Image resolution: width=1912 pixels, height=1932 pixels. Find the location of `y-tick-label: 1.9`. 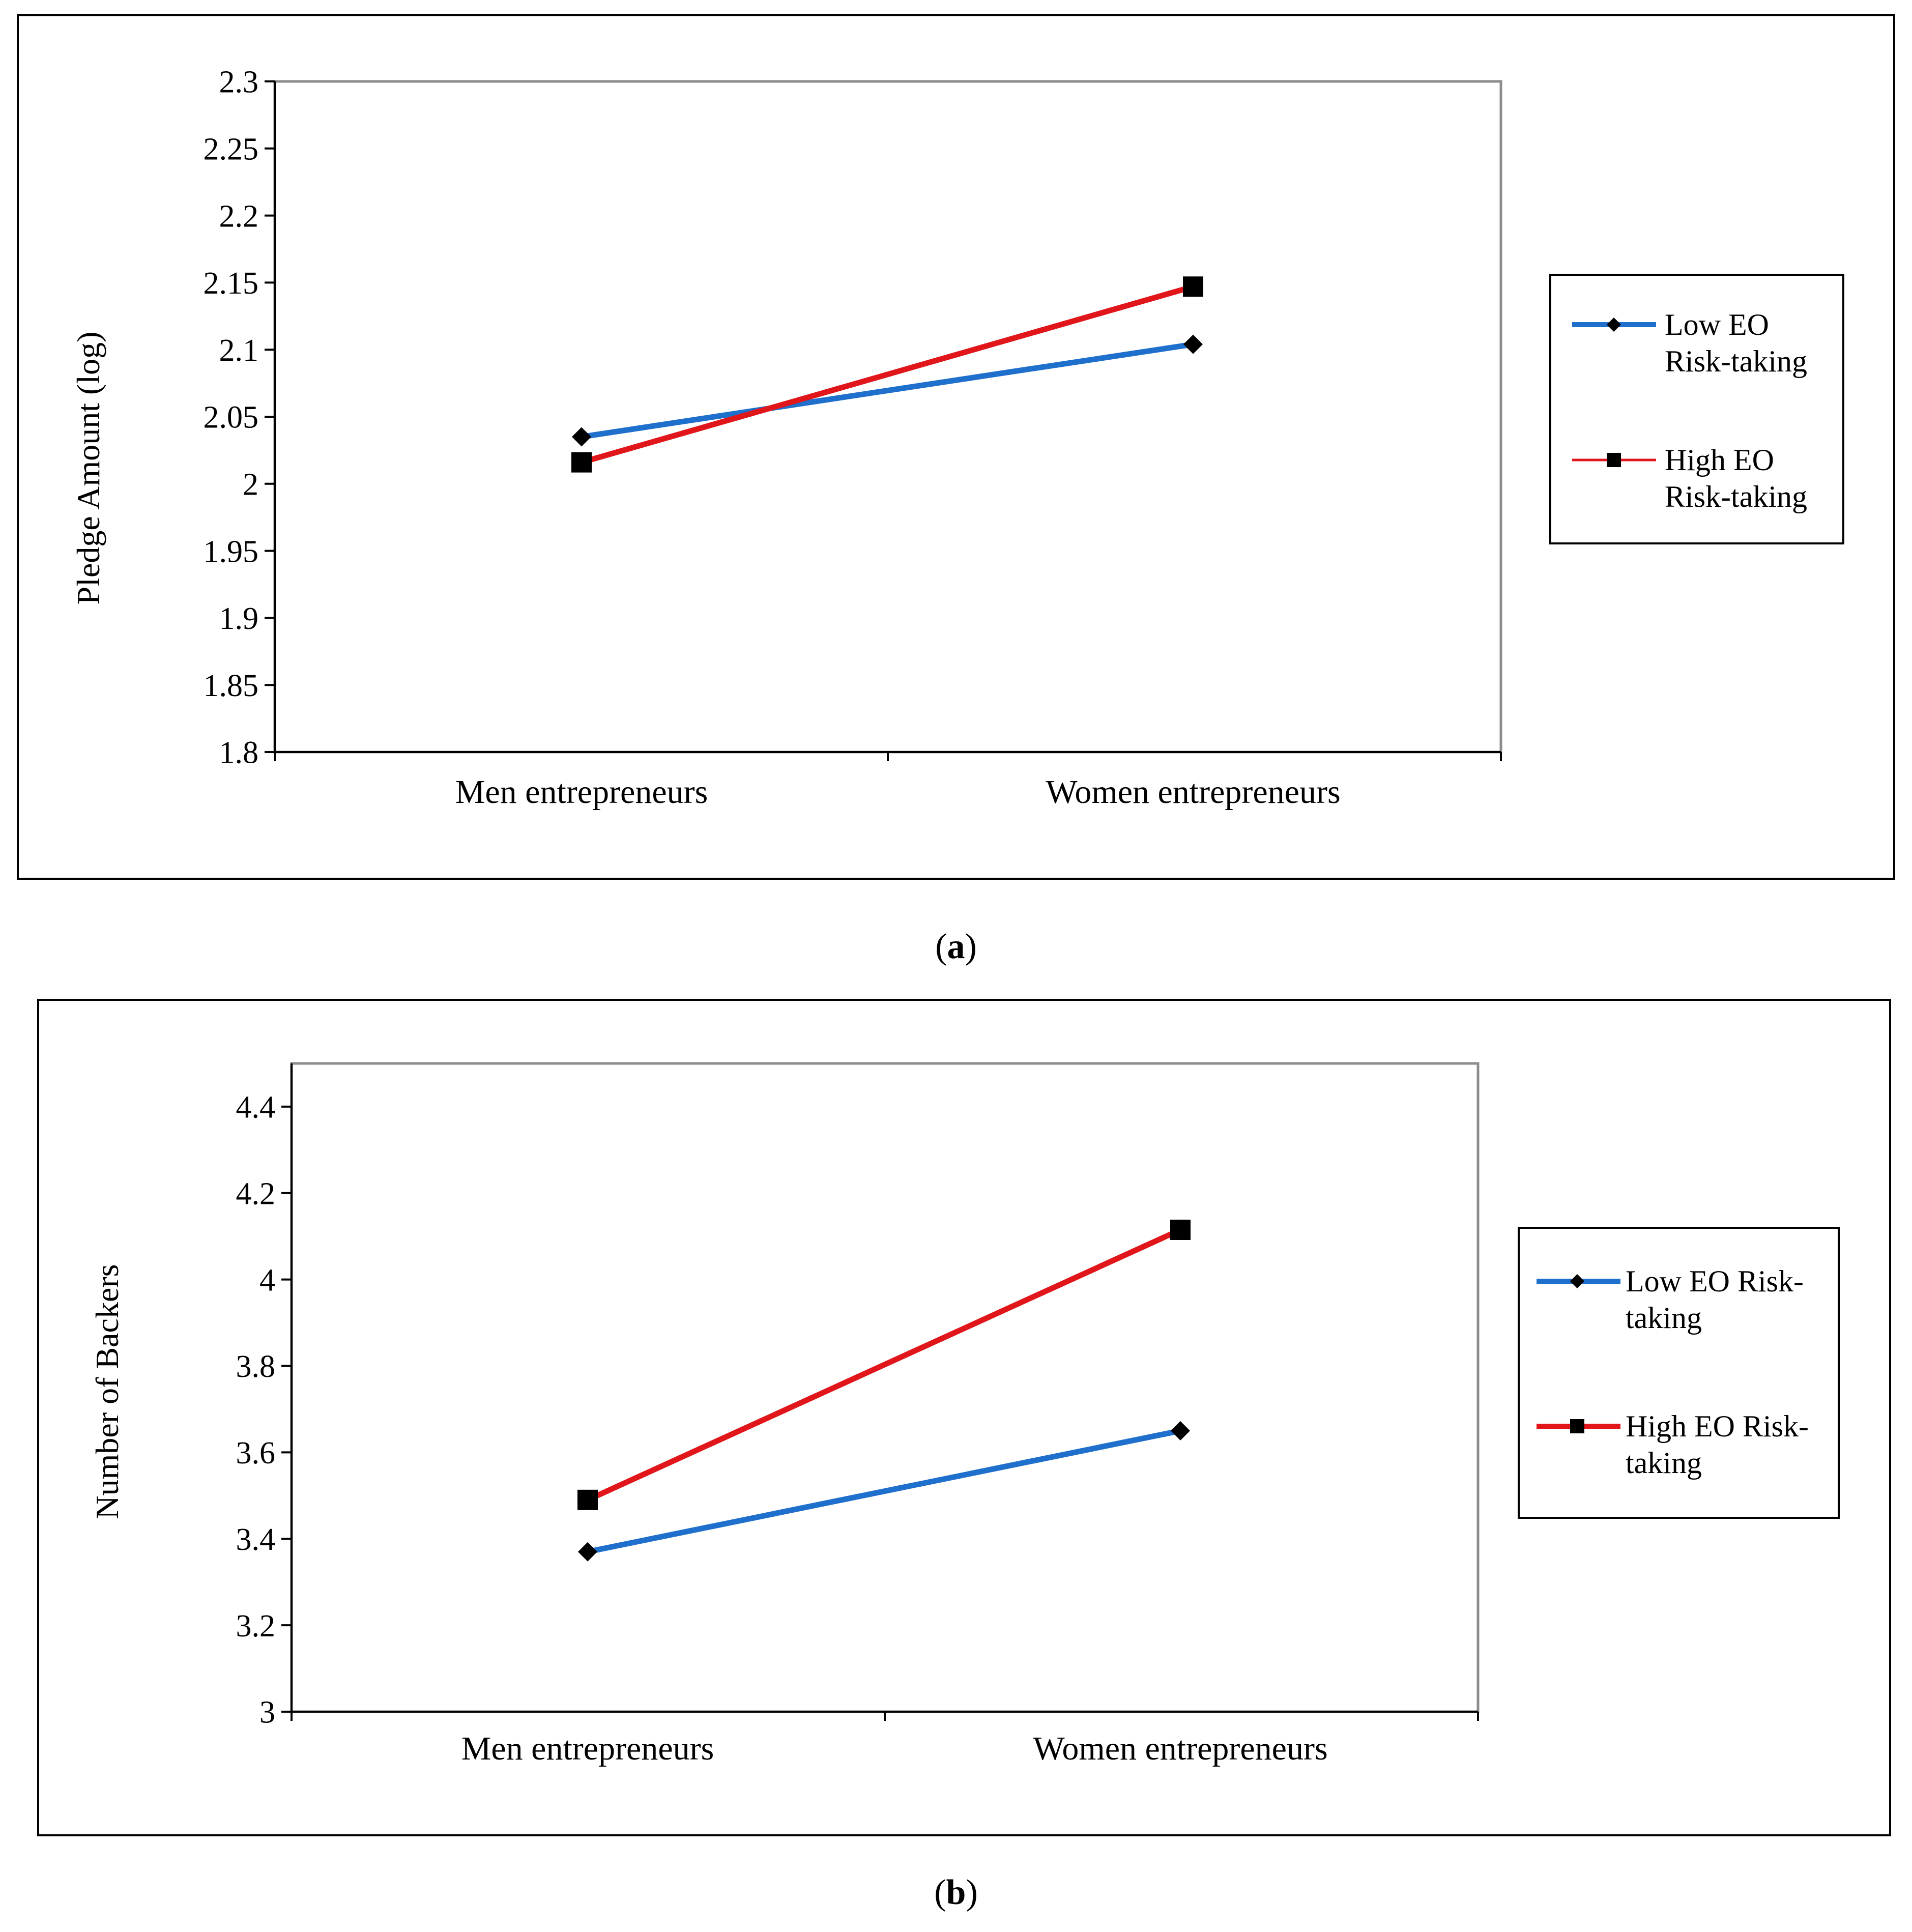

y-tick-label: 1.9 is located at coordinates (239, 619).